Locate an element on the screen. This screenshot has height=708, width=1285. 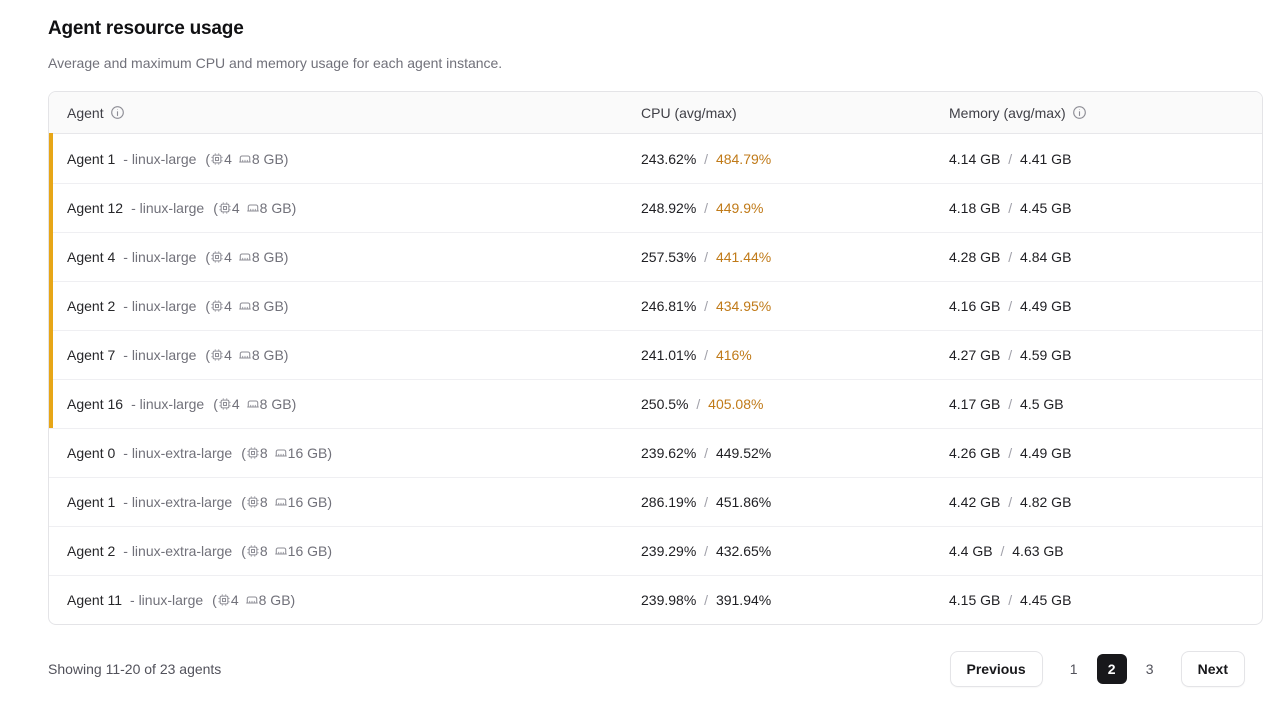
instance-spec: ( 8 16 GB ) is located at coordinates (286, 502).